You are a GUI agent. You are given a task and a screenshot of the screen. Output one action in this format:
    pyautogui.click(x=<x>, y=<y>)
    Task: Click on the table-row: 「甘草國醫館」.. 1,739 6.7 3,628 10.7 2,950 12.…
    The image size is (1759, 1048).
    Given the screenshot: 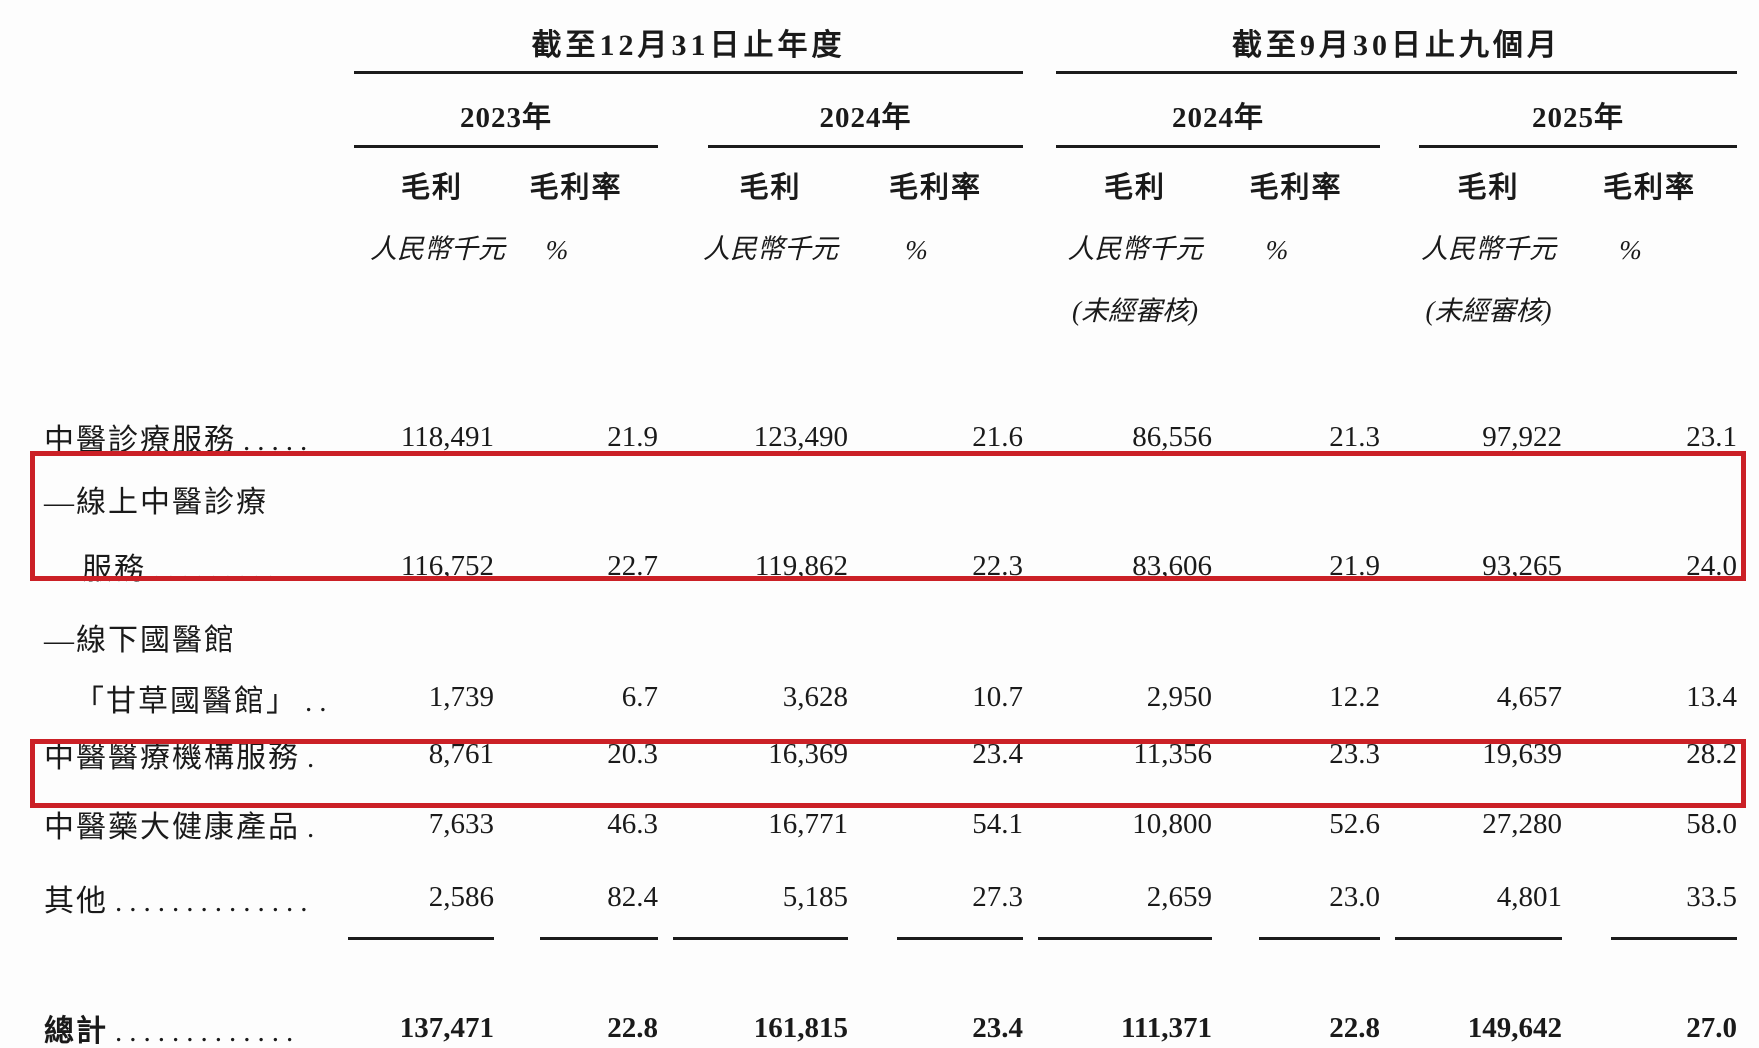 What is the action you would take?
    pyautogui.click(x=868, y=694)
    